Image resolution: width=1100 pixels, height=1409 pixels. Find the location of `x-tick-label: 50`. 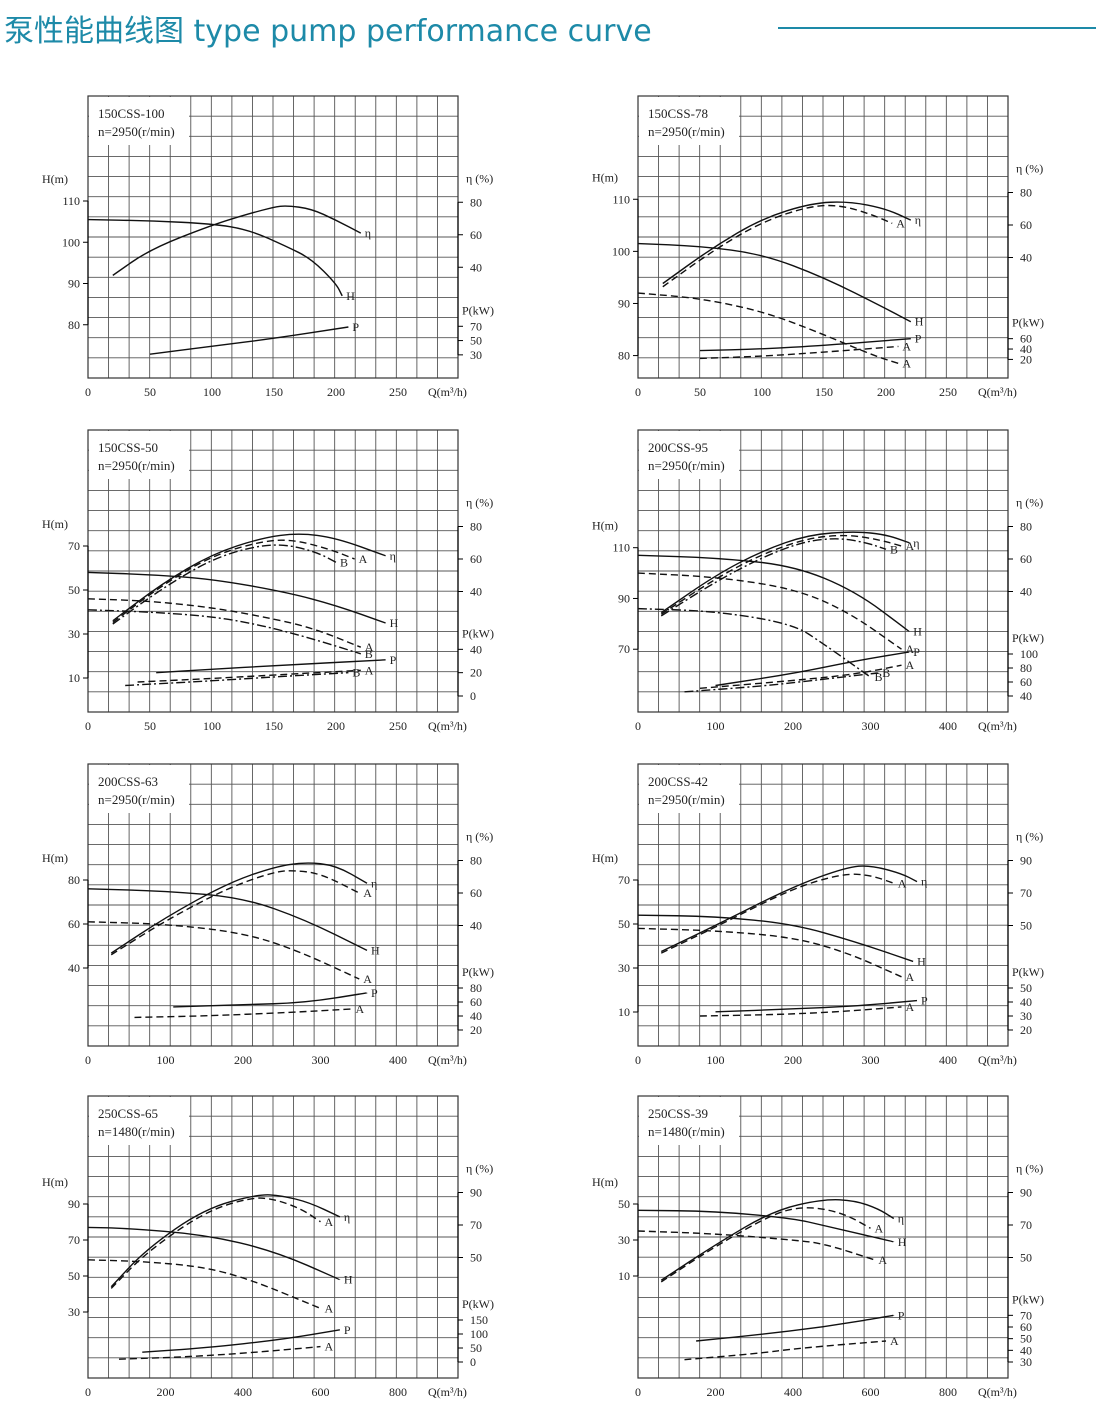

x-tick-label: 50 is located at coordinates (700, 392).